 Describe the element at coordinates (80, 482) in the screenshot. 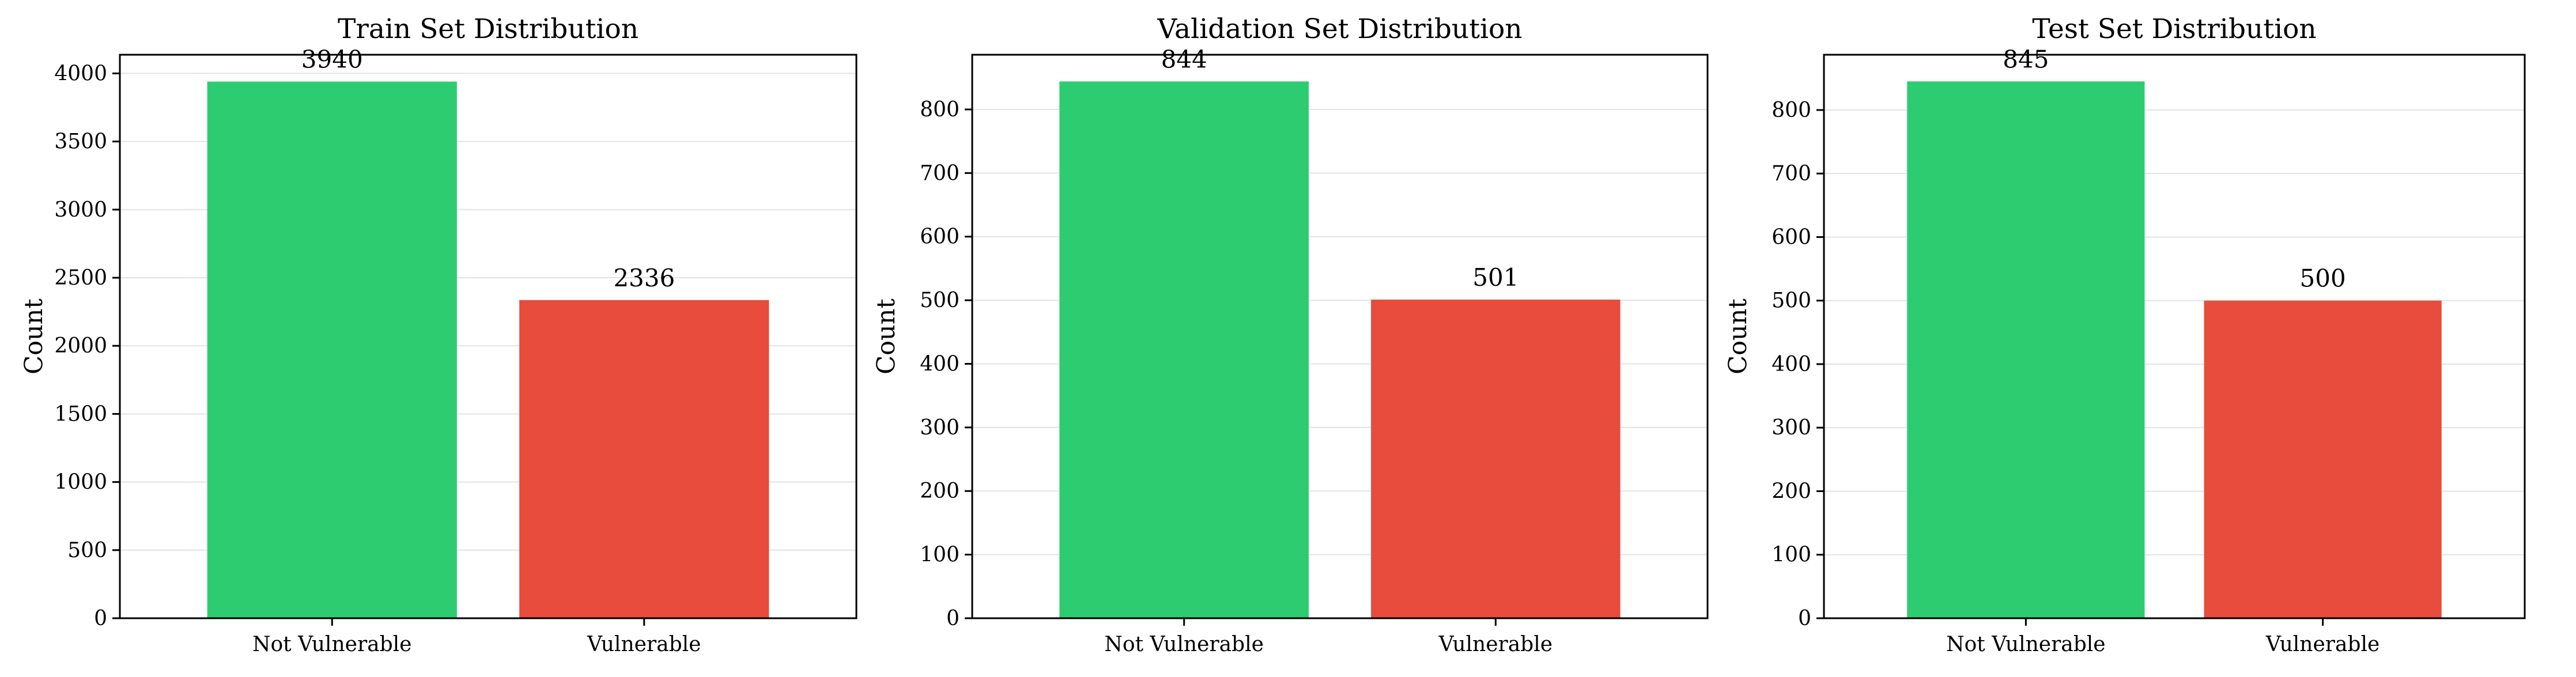

I see `y-tick-label: 1000` at that location.